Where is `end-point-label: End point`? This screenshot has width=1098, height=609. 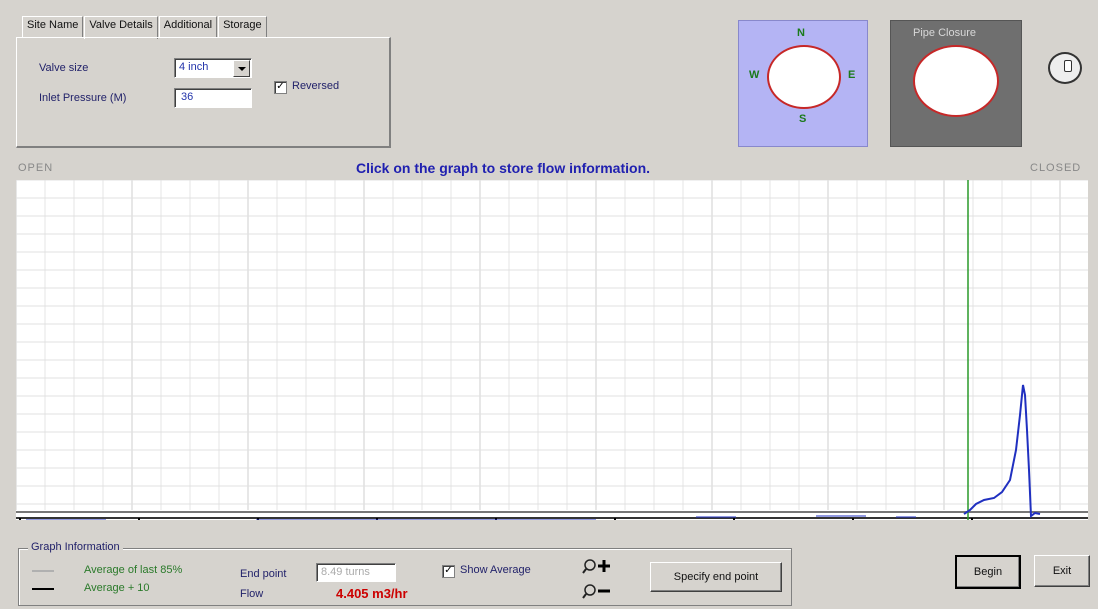
end-point-label: End point is located at coordinates (263, 574).